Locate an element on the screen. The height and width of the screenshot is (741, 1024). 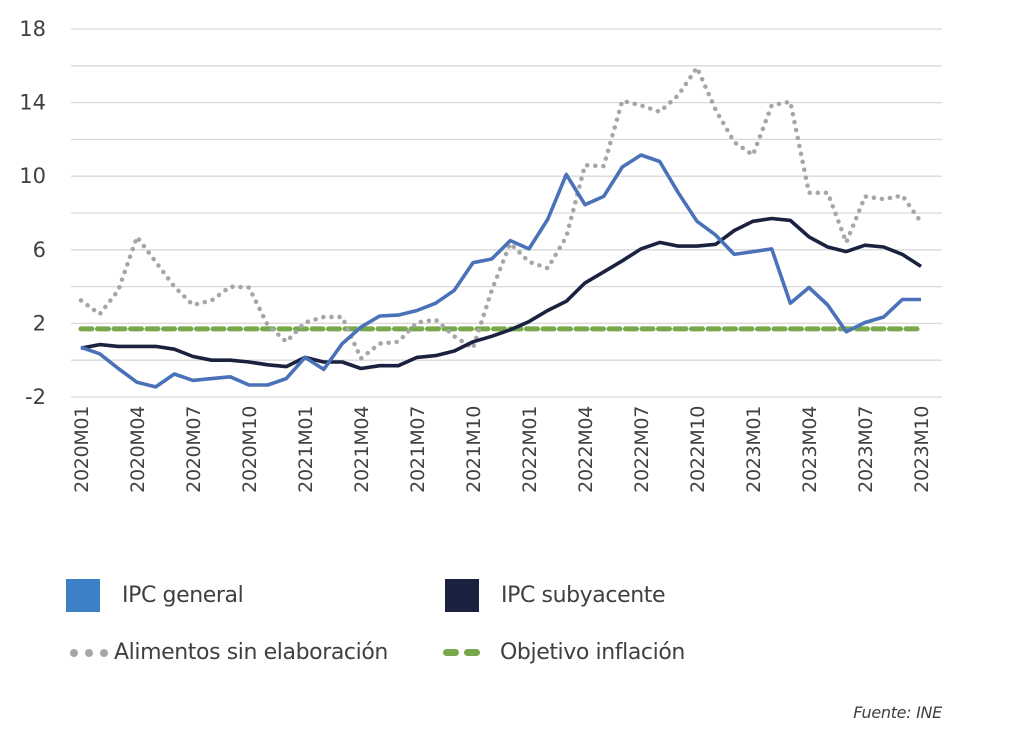
x-tick-label: 2023M10 is located at coordinates (922, 449).